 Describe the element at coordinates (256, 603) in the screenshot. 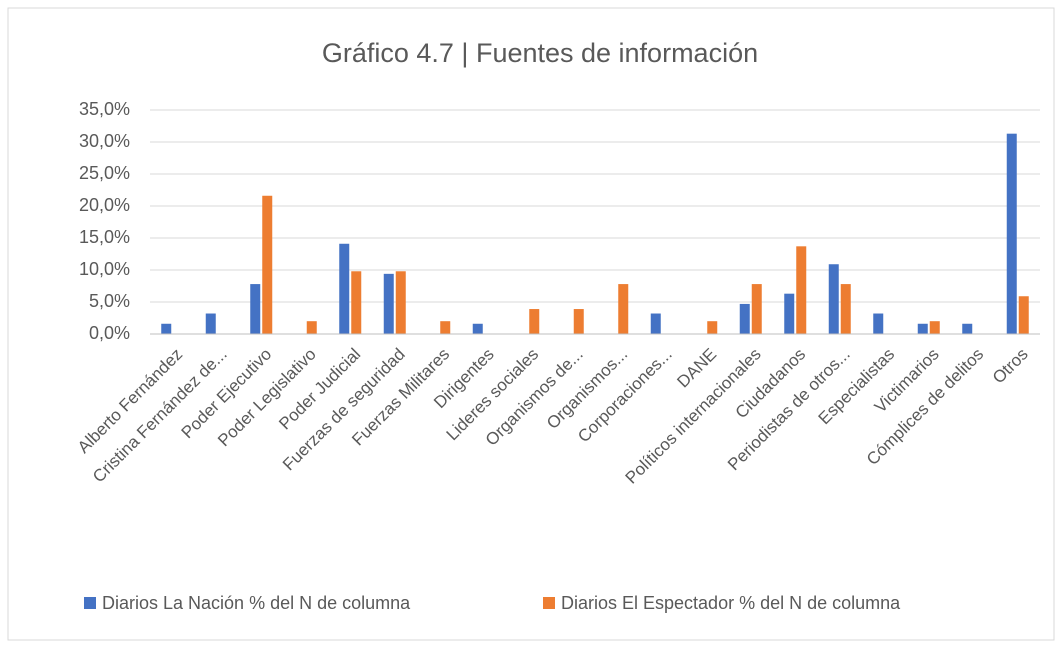

I see `legend-label: Diarios La Nación % del N de columna` at that location.